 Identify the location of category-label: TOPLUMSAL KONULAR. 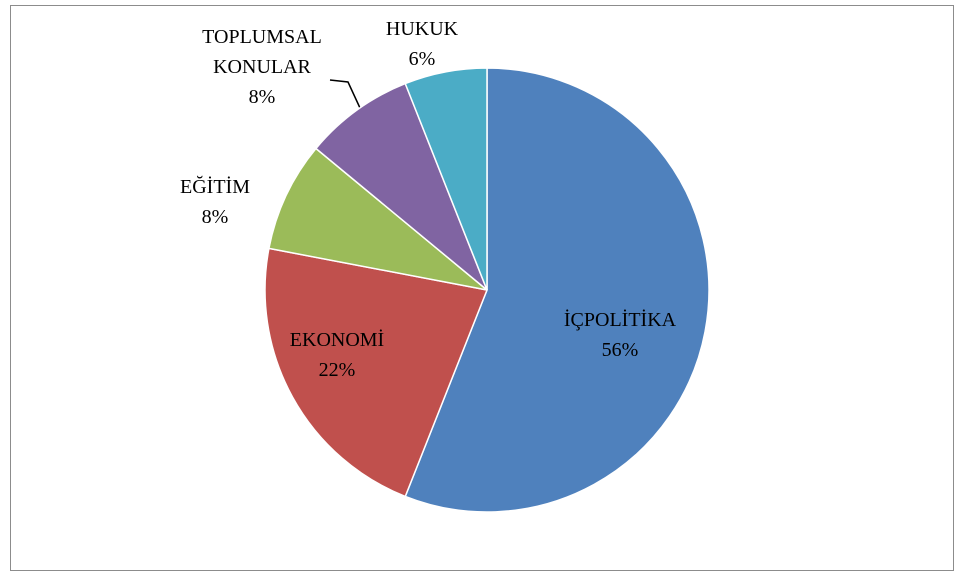
(262, 52).